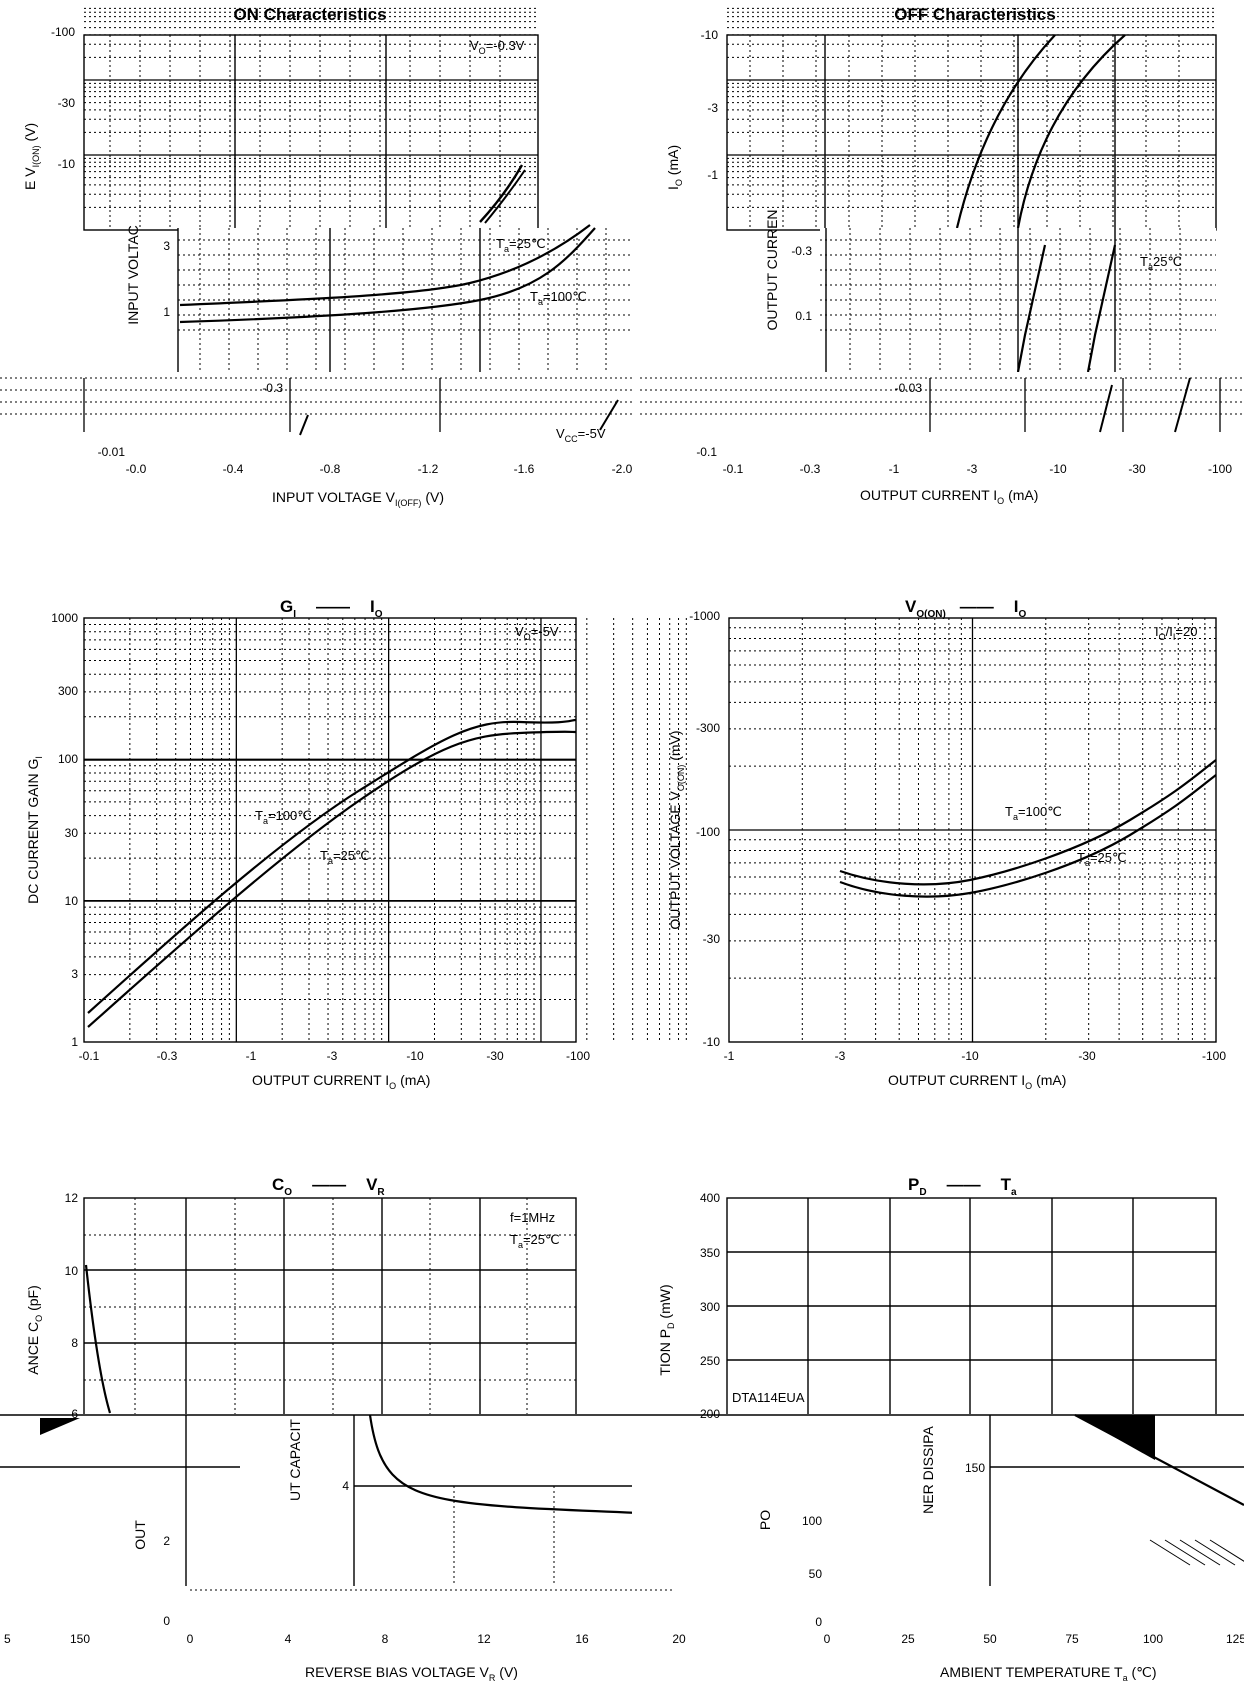 This screenshot has height=1686, width=1244. I want to click on gain-ylabel: DC CURRENT GAIN GI, so click(34, 830).